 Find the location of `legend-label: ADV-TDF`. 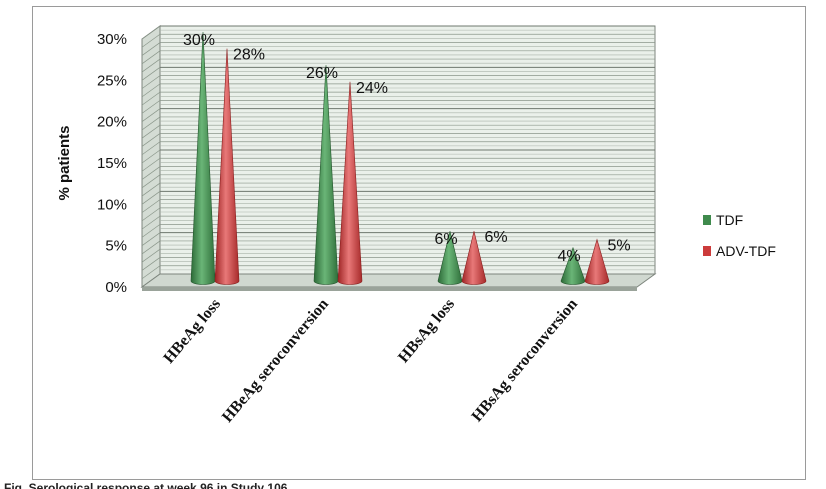

legend-label: ADV-TDF is located at coordinates (746, 251).